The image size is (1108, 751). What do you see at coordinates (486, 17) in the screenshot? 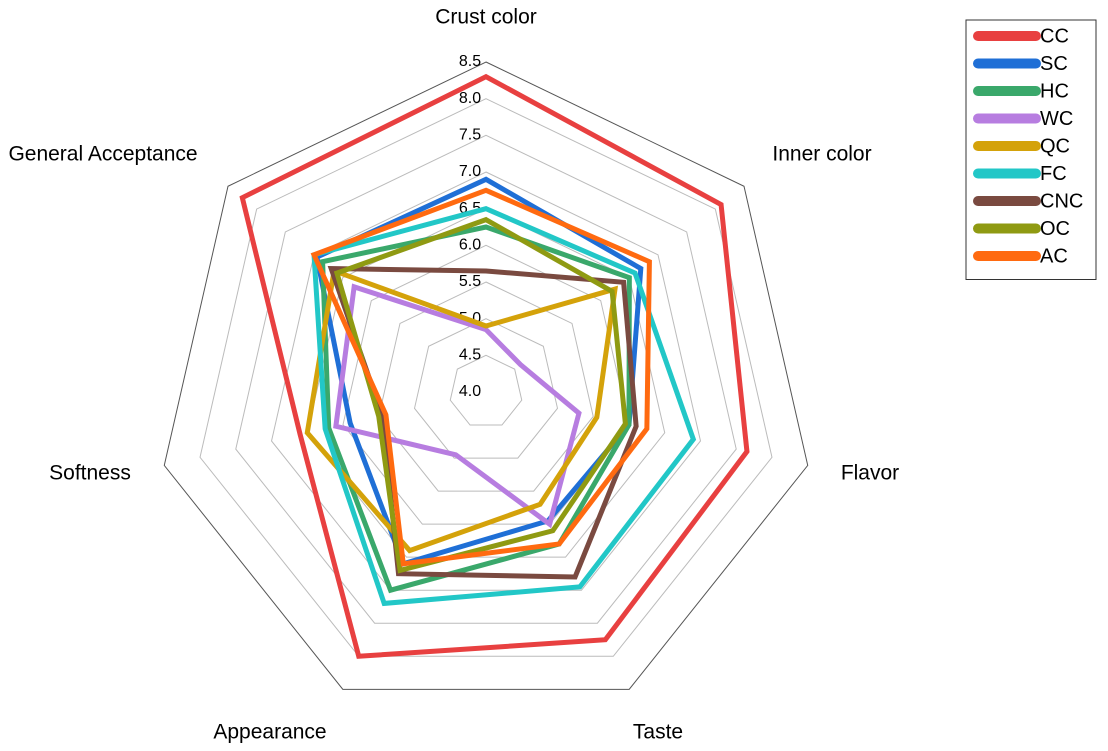
I see `axis-label: Crust color` at bounding box center [486, 17].